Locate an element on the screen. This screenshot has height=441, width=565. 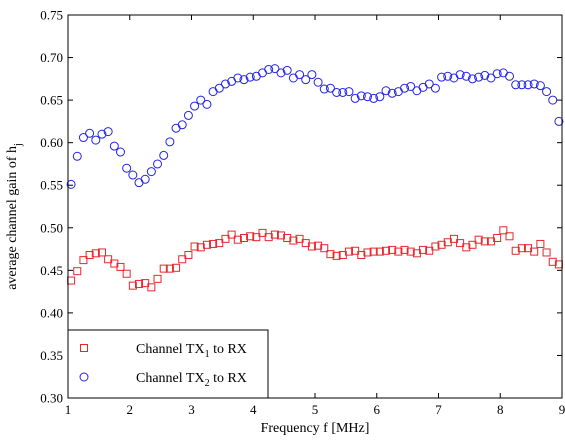
x-tick-label: 8 is located at coordinates (500, 409).